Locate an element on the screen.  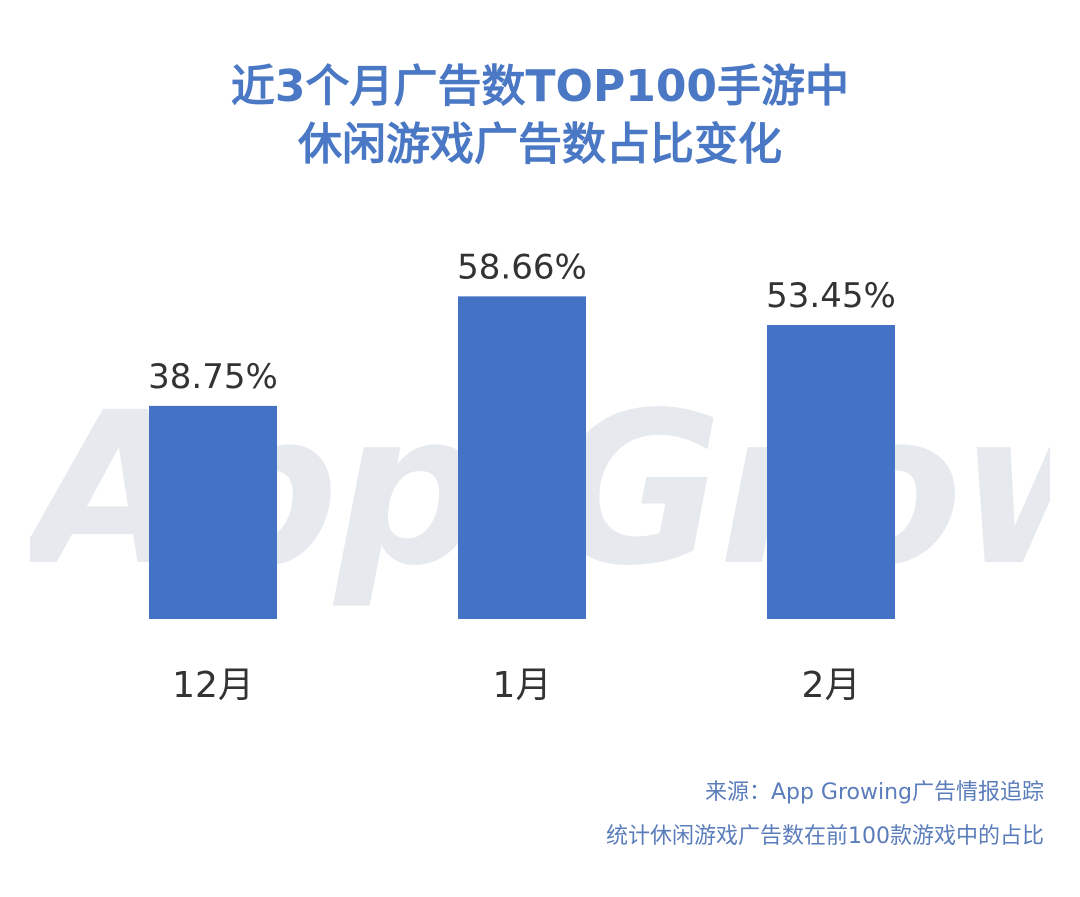
source-note: 来源：App Growing广告情报追踪 is located at coordinates (874, 792).